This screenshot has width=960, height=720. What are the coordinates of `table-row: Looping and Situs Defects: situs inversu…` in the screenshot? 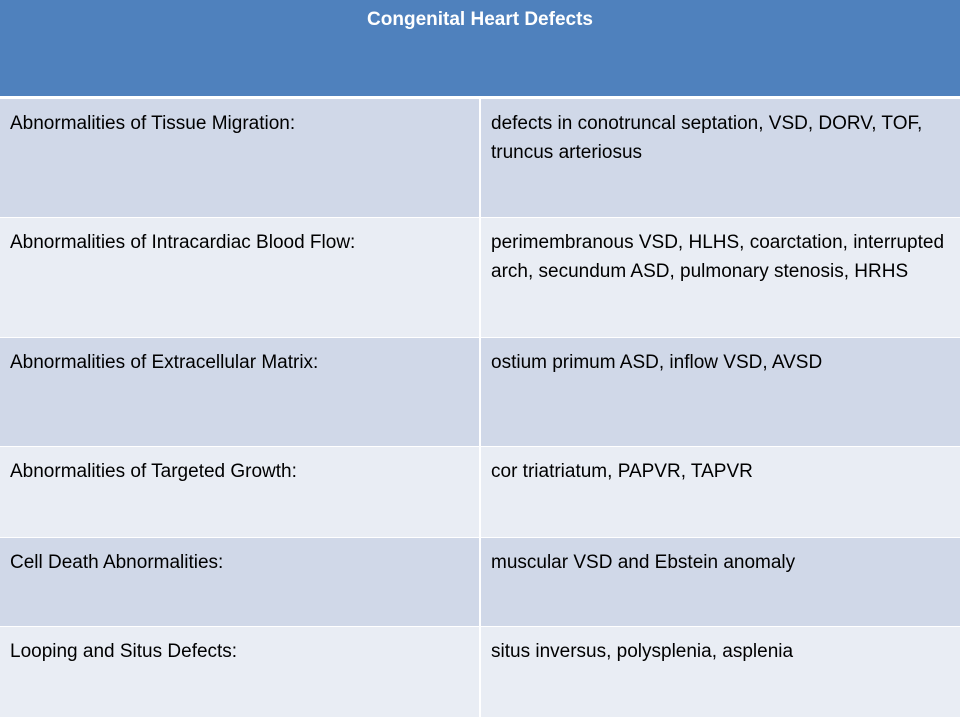 It's located at (480, 671).